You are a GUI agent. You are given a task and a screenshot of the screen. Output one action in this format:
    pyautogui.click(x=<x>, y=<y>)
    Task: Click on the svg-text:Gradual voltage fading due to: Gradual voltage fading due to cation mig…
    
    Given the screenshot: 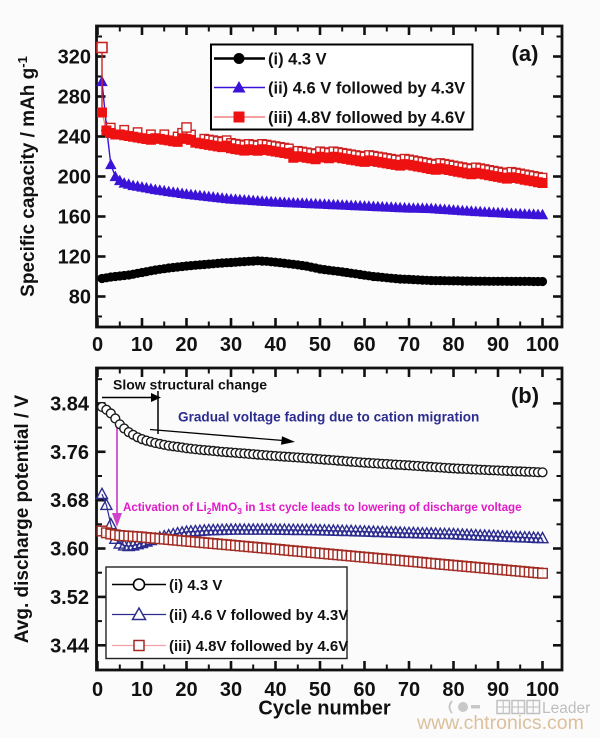 What is the action you would take?
    pyautogui.click(x=328, y=417)
    